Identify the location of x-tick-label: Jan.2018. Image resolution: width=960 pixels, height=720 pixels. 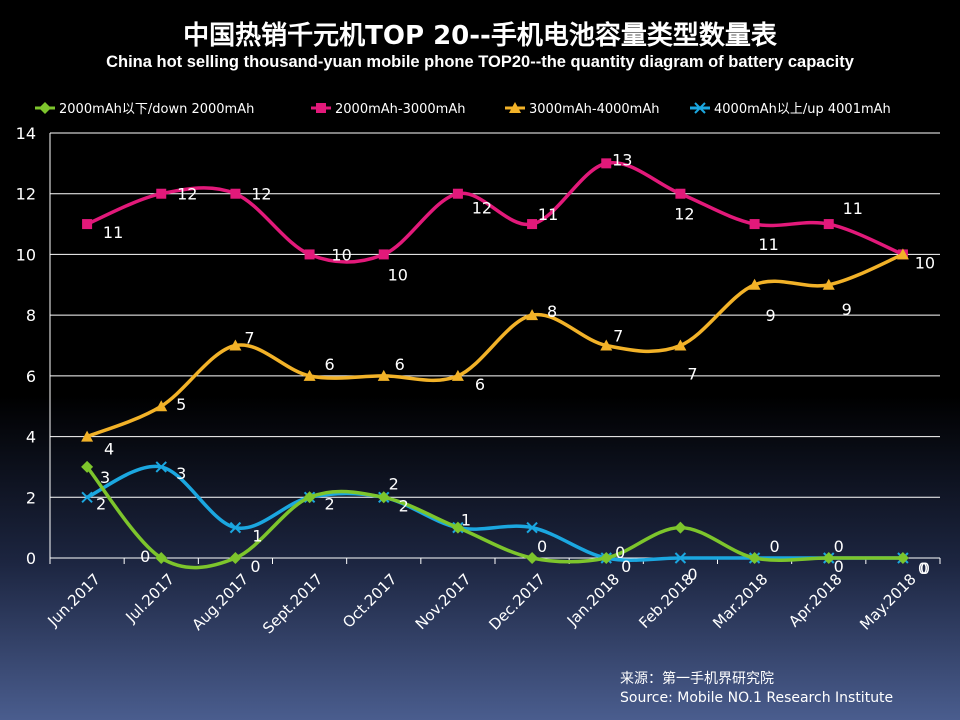
(593, 600).